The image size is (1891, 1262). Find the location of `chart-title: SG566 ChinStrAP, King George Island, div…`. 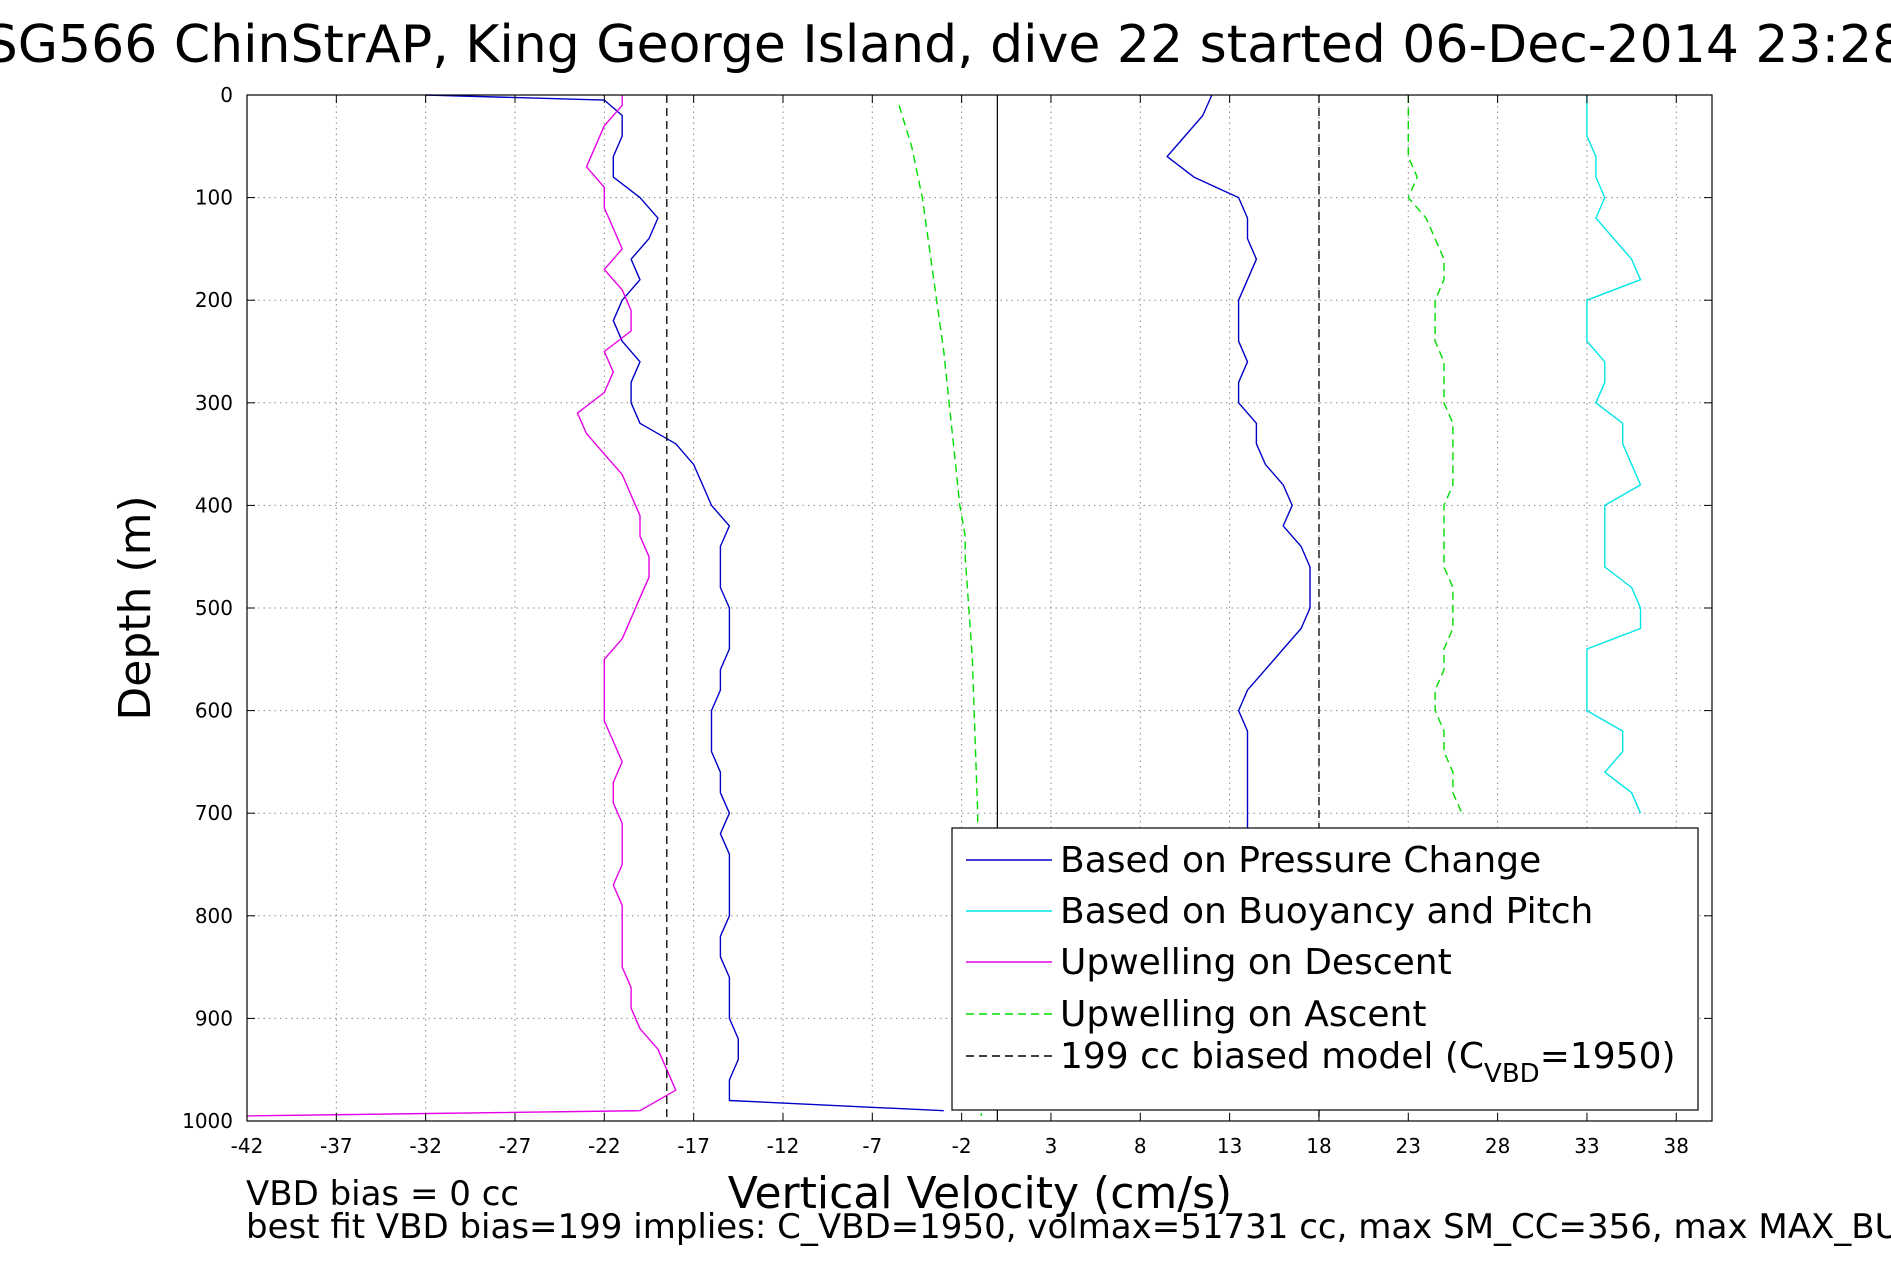

chart-title: SG566 ChinStrAP, King George Island, div… is located at coordinates (945, 45).